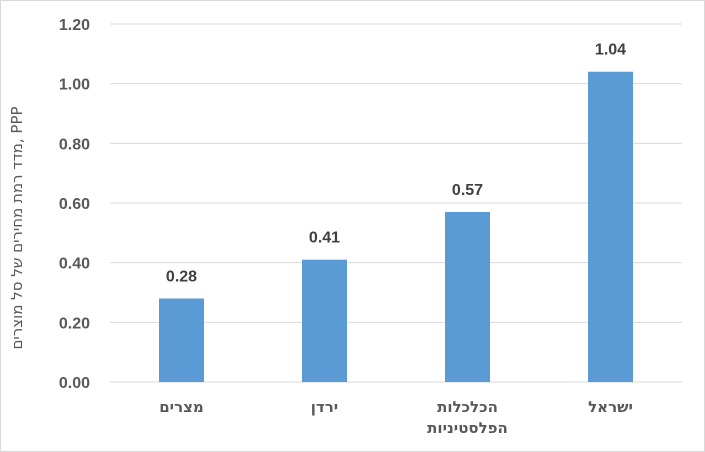  Describe the element at coordinates (181, 276) in the screenshot. I see `data-label: 0.28` at that location.